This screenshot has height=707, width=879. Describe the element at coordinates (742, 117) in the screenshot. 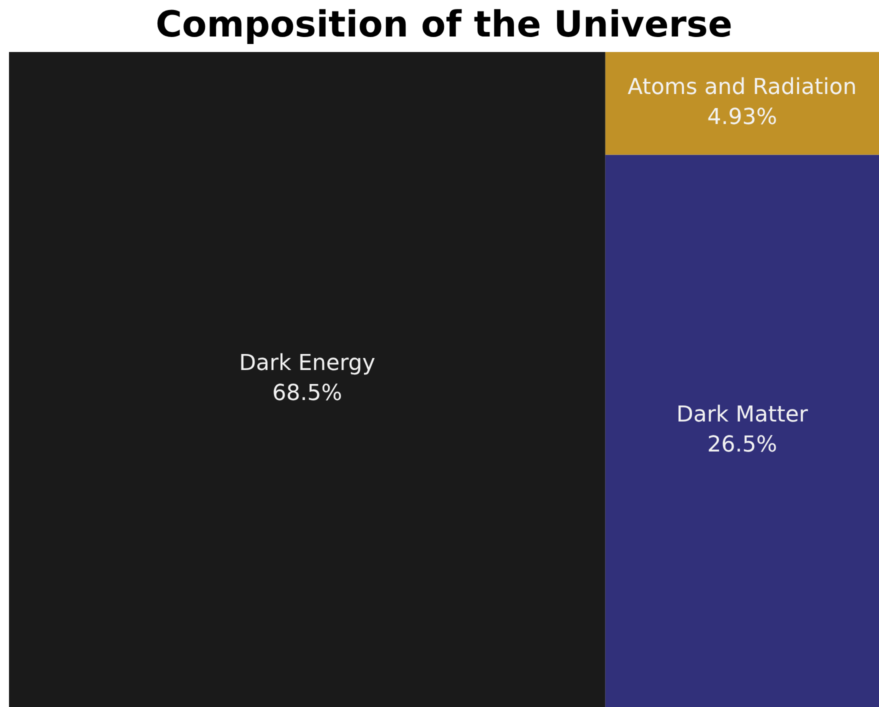

I see `data-label: 4.93%` at that location.